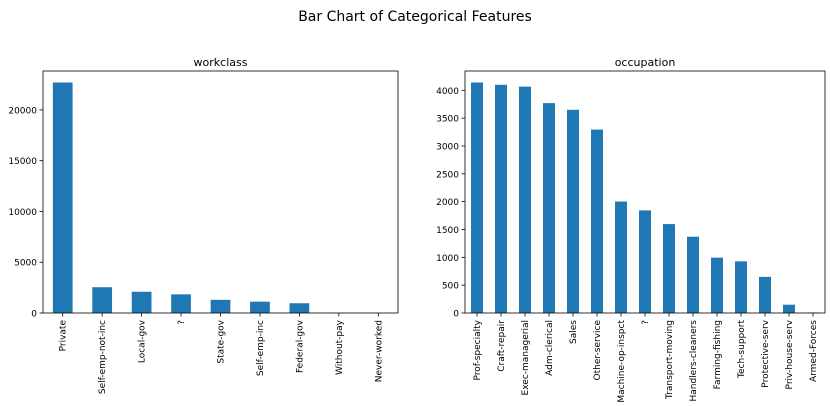 Image resolution: width=830 pixels, height=406 pixels. What do you see at coordinates (143, 341) in the screenshot?
I see `workclass-xtick-label-local-gov: Local-gov` at bounding box center [143, 341].